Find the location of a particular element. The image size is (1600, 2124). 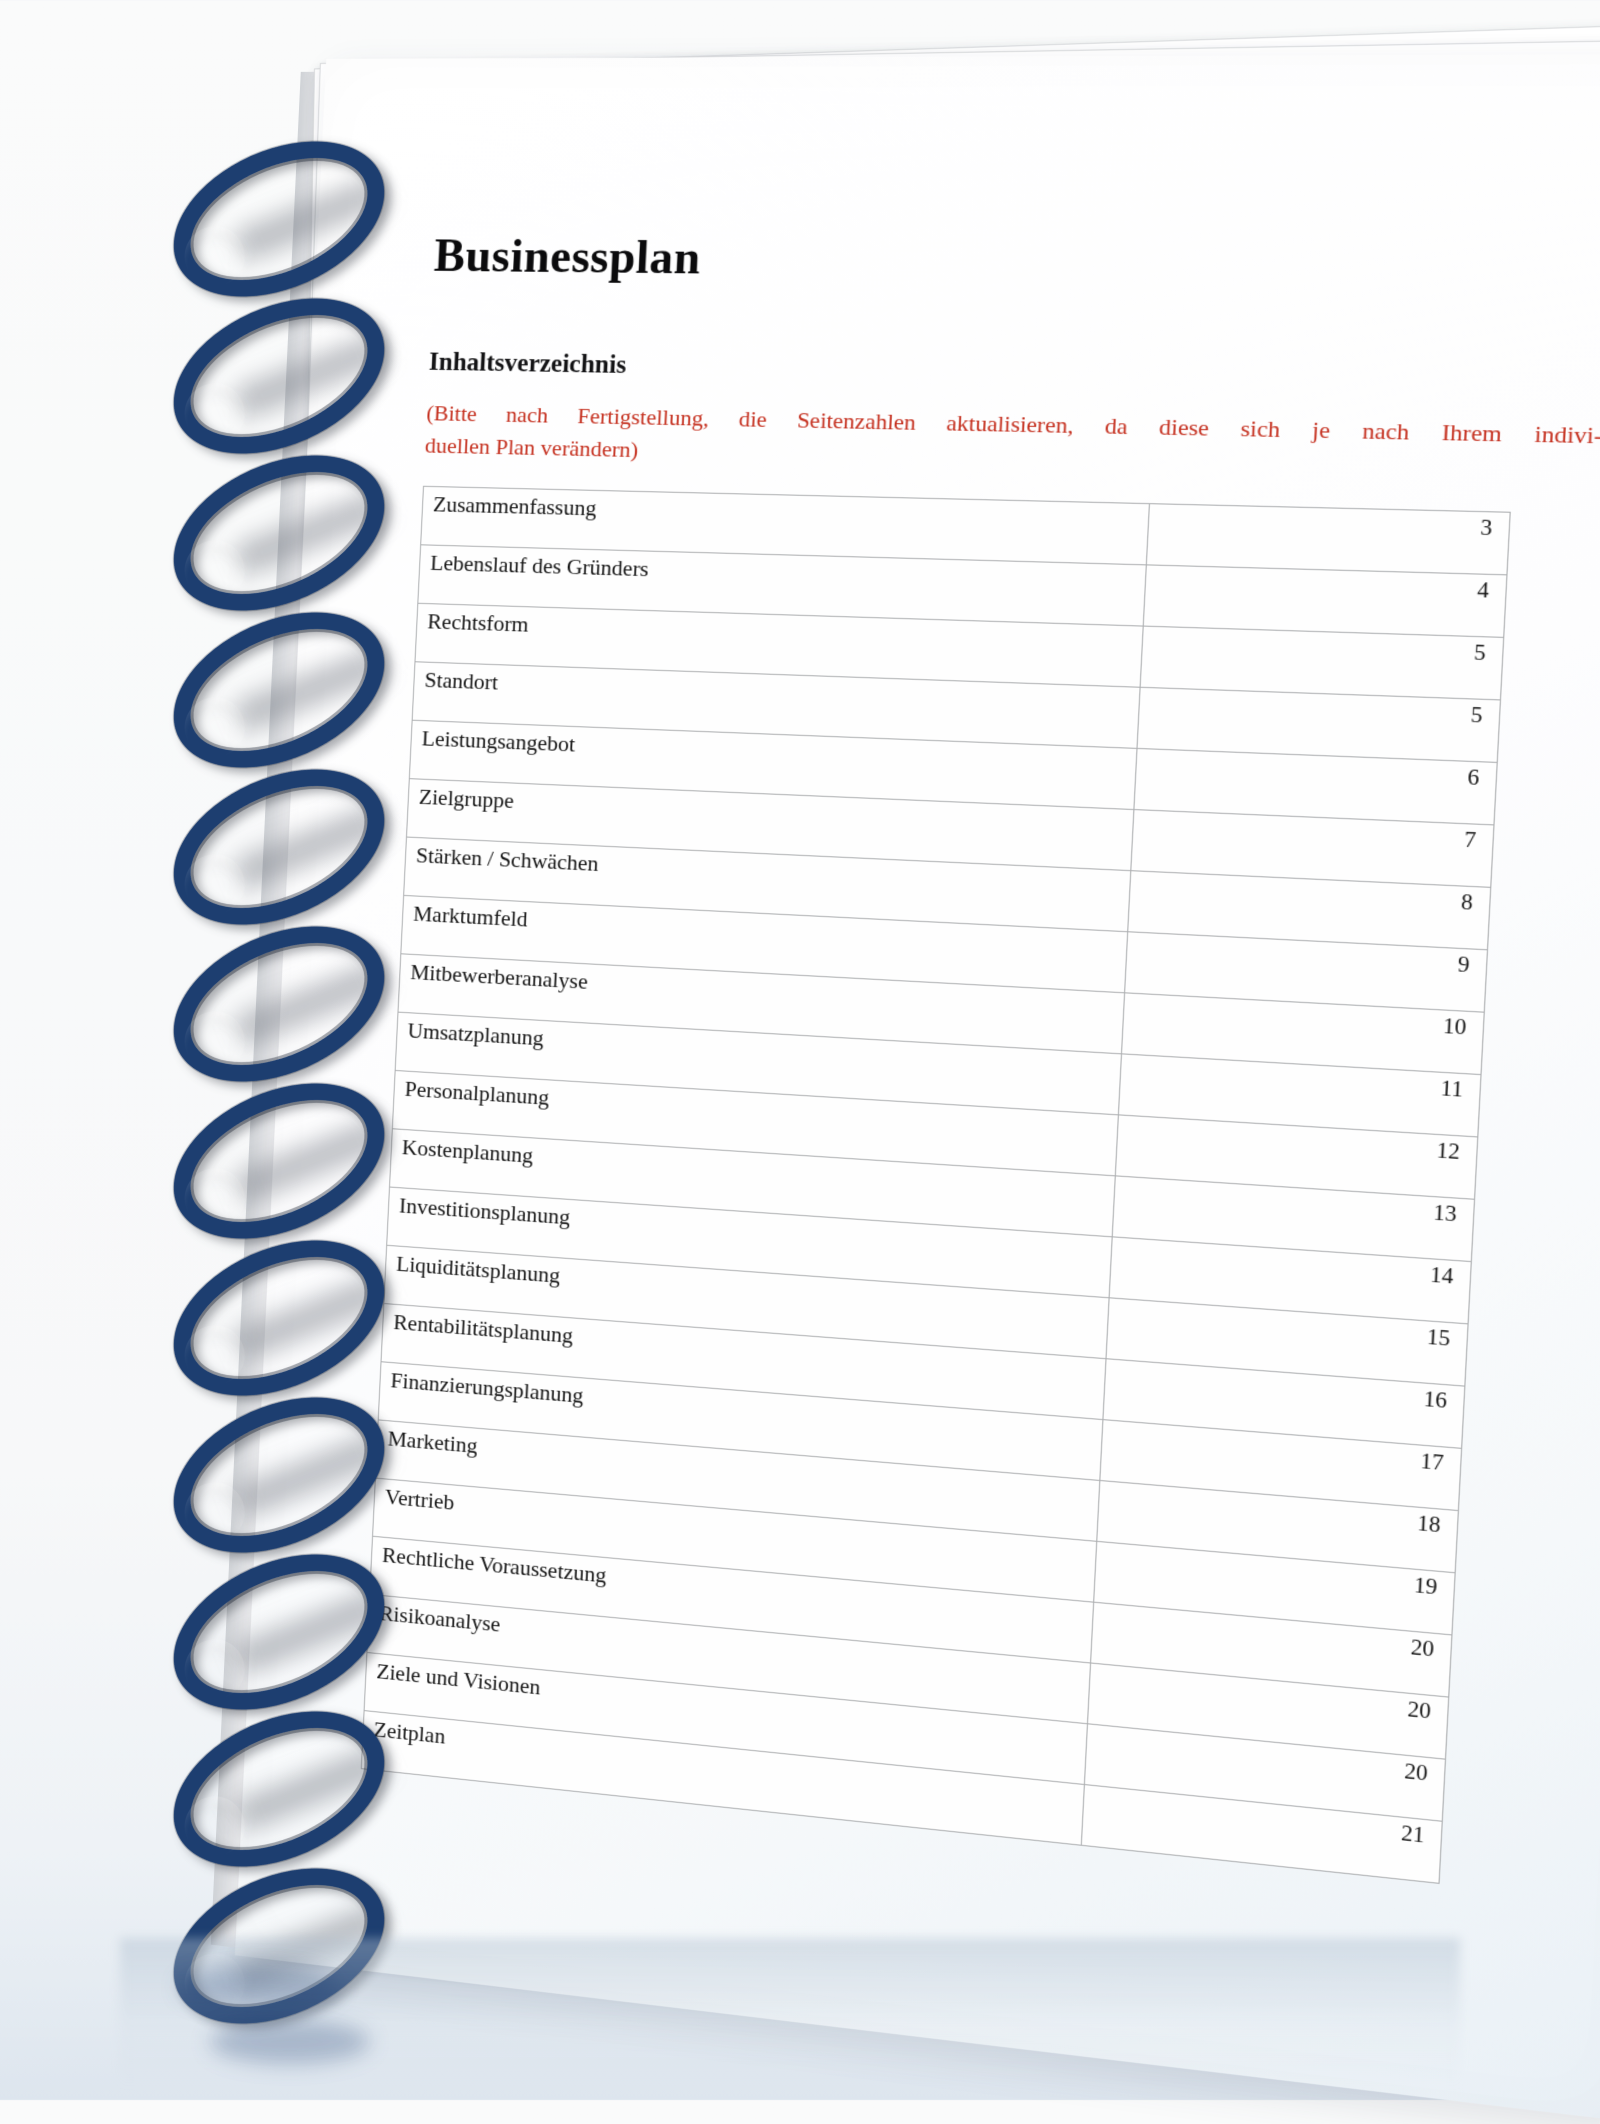

toc-entry-page: 3 is located at coordinates (1328, 539).